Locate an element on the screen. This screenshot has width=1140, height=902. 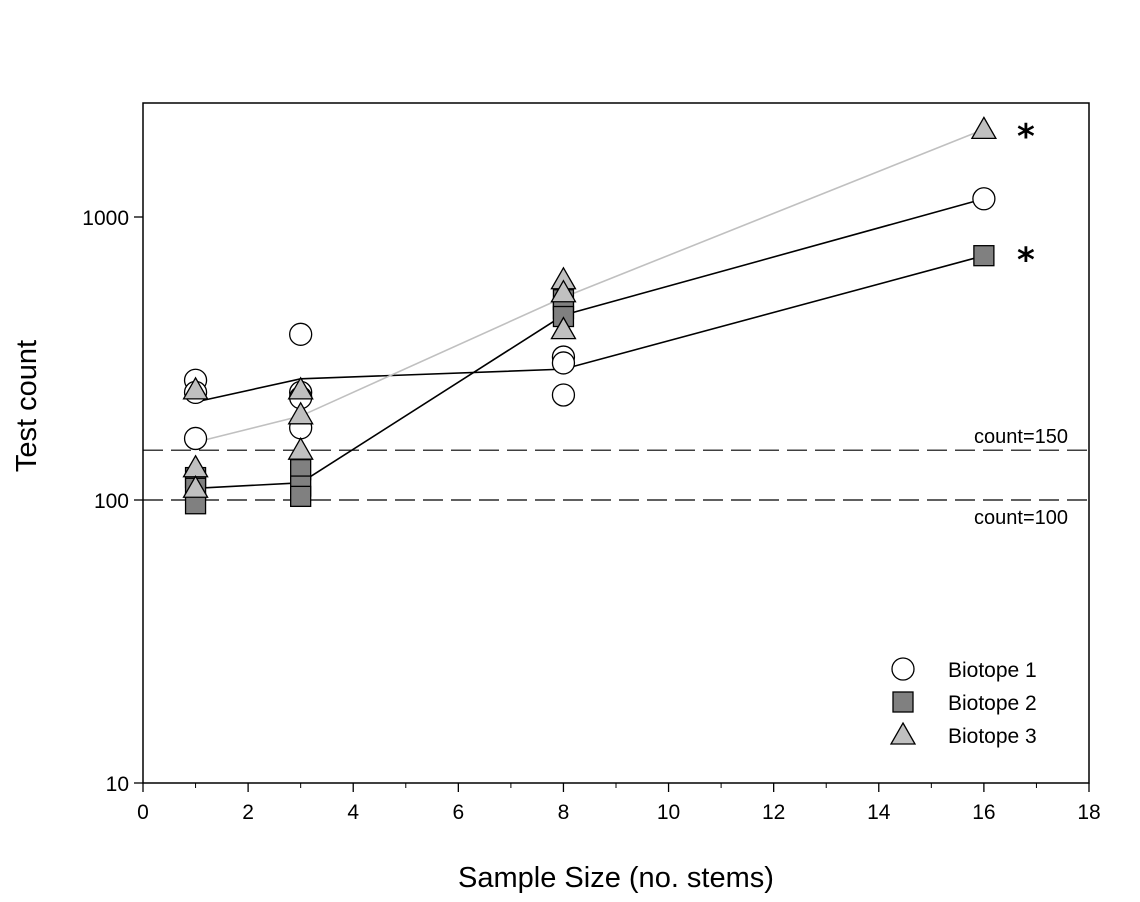
legend: Biotope 1 Biotope 2 Biotope 3 is located at coordinates (963, 702).